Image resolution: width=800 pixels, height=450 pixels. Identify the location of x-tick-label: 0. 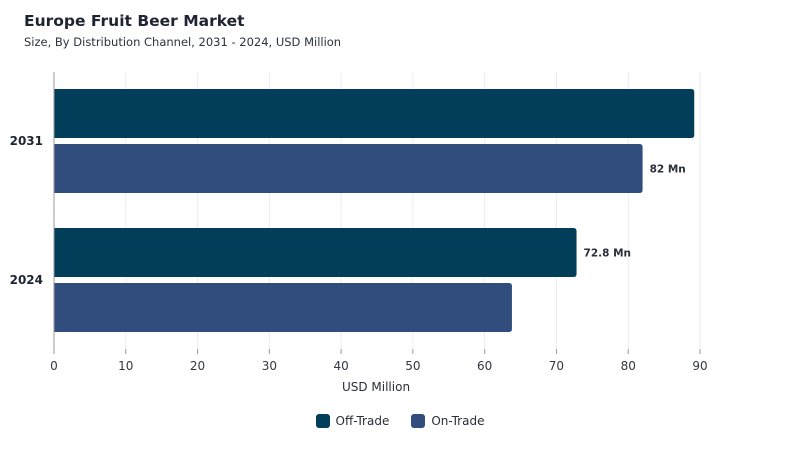
(54, 366).